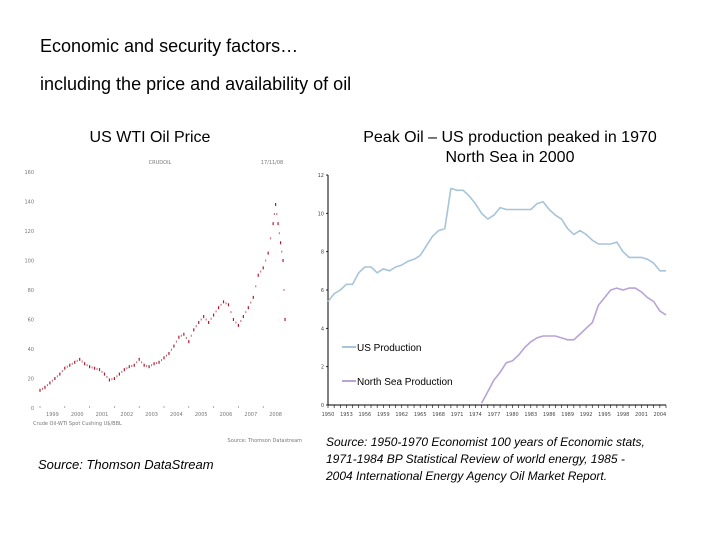  What do you see at coordinates (322, 329) in the screenshot?
I see `production-y-tick-label: 4` at bounding box center [322, 329].